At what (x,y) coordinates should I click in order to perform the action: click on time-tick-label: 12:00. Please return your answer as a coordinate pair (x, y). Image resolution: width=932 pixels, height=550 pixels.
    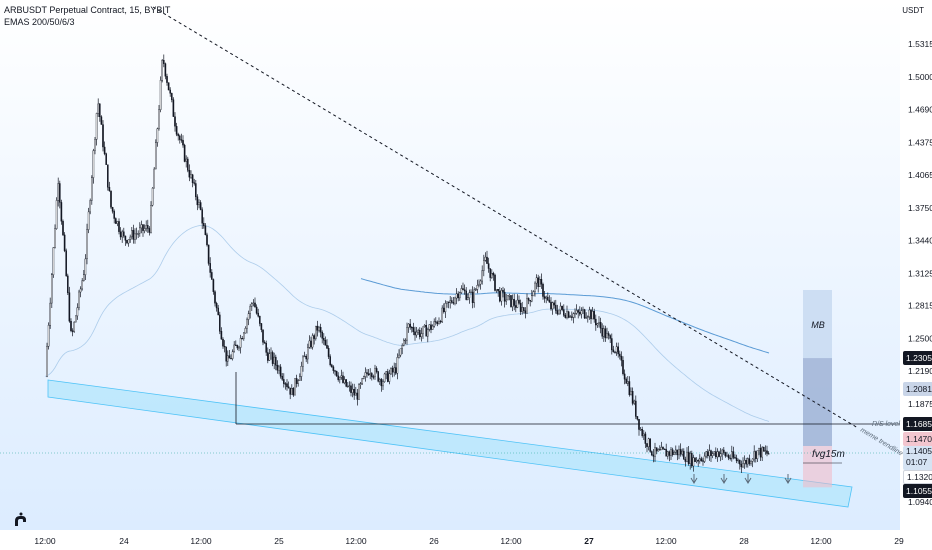
    Looking at the image, I should click on (511, 541).